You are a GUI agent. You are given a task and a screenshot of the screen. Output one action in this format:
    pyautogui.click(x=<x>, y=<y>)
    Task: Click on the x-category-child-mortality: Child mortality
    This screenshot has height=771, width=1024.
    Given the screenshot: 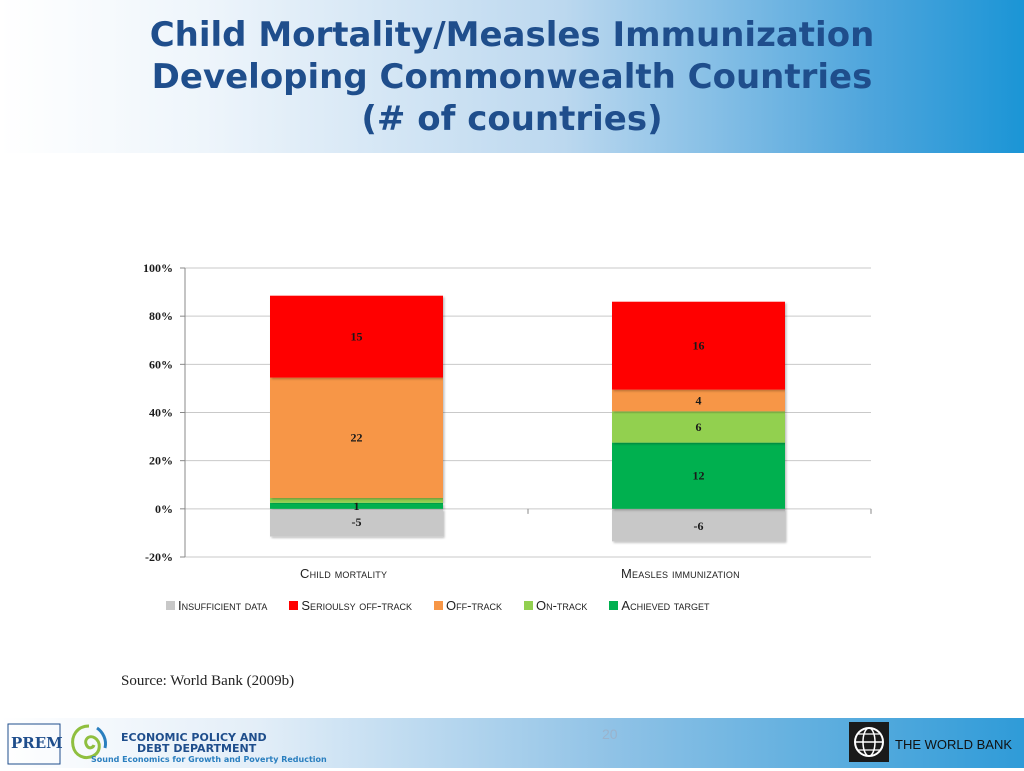 What is the action you would take?
    pyautogui.click(x=344, y=573)
    